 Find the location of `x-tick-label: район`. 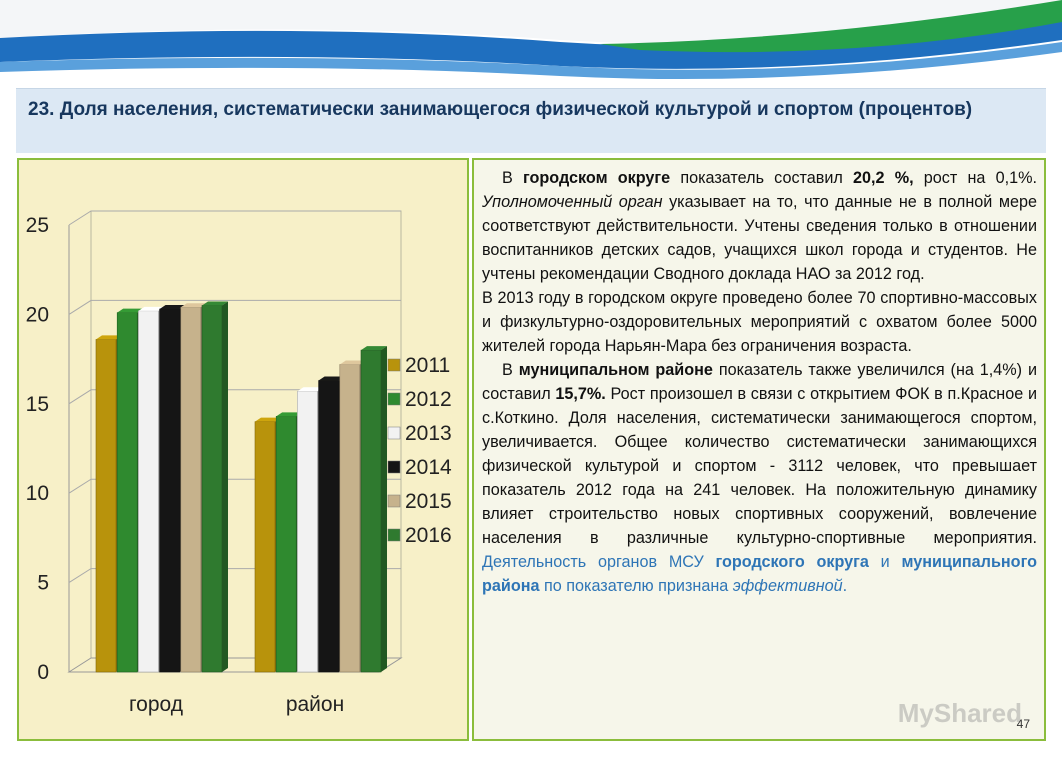

x-tick-label: район is located at coordinates (315, 704).